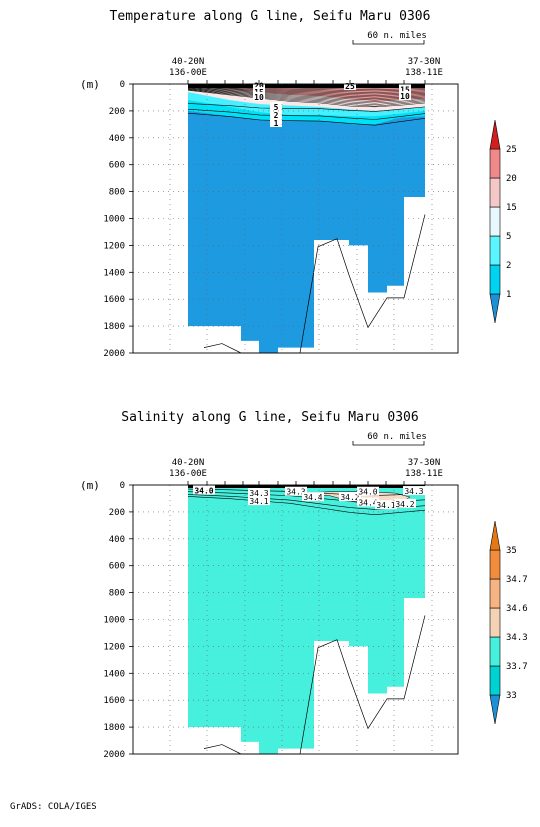 Image resolution: width=540 pixels, height=827 pixels. I want to click on y-tick-label: 0, so click(122, 85).